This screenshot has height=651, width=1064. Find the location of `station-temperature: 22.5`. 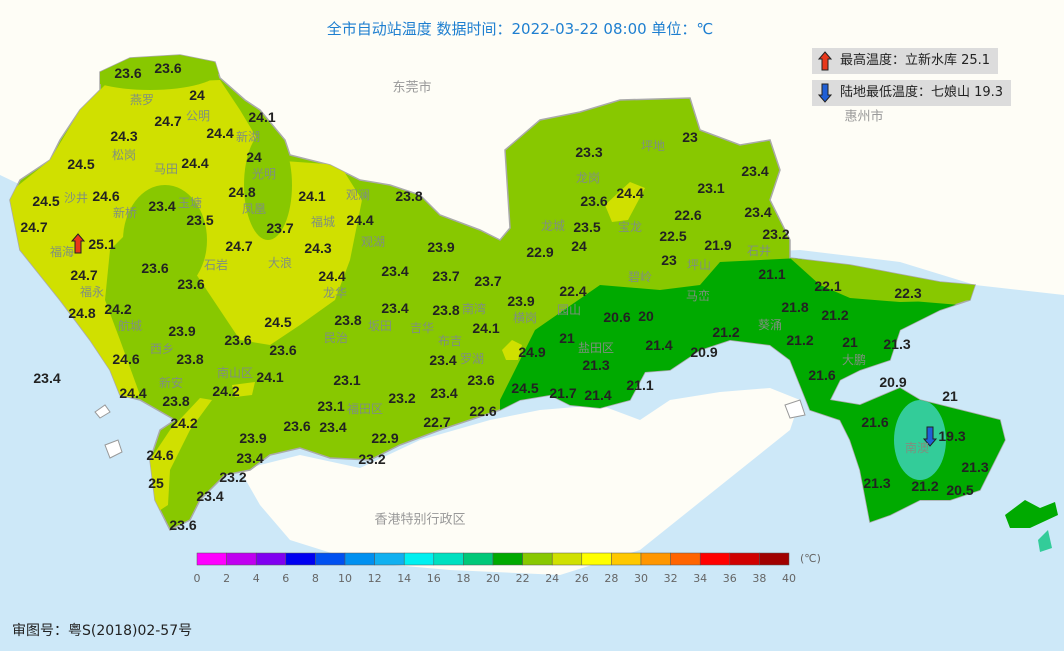

station-temperature: 22.5 is located at coordinates (673, 236).